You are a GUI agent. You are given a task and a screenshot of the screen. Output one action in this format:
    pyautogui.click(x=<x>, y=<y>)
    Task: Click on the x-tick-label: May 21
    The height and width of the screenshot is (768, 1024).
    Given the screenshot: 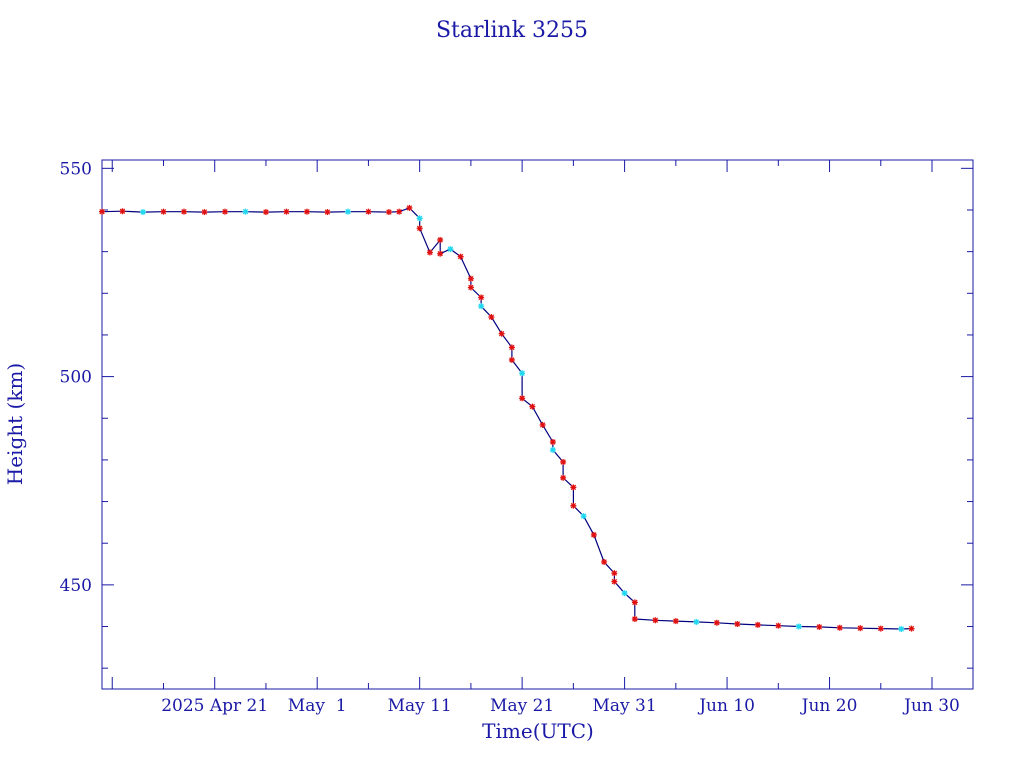 What is the action you would take?
    pyautogui.click(x=522, y=706)
    